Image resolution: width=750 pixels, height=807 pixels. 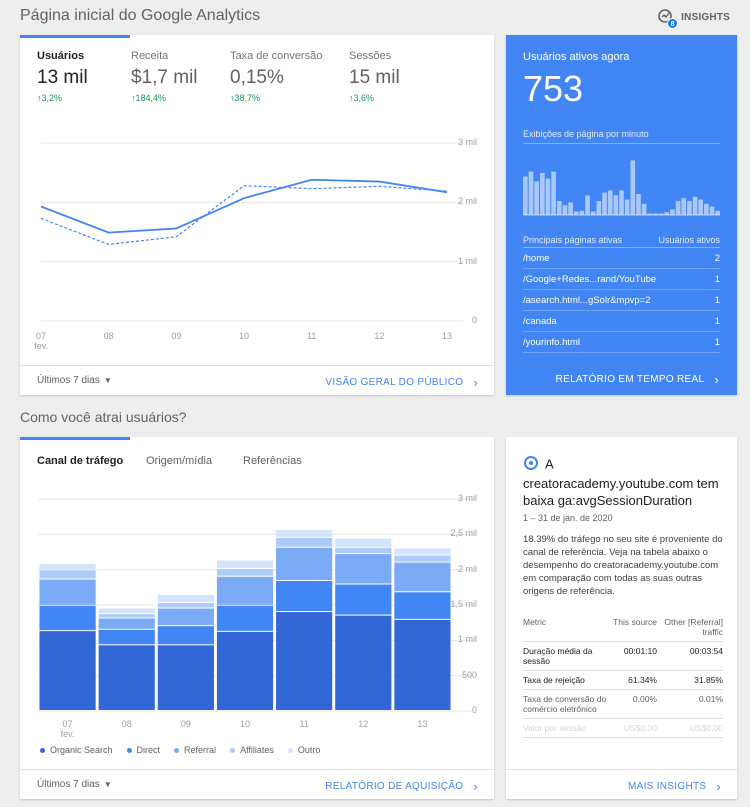 What do you see at coordinates (252, 750) in the screenshot?
I see `legend-item: Affiliates` at bounding box center [252, 750].